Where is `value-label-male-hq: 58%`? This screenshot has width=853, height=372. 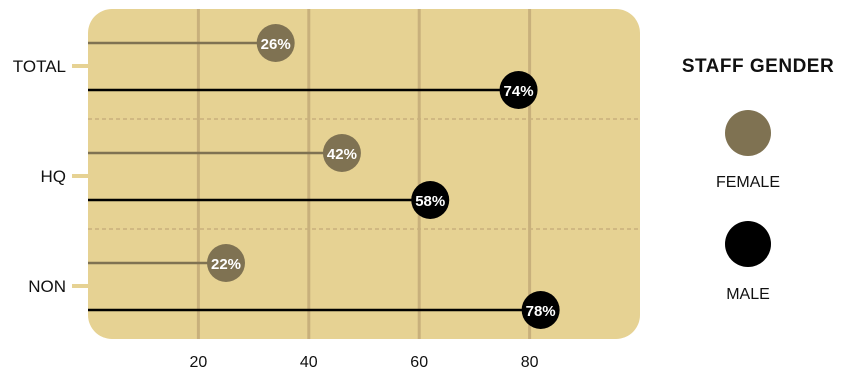 value-label-male-hq: 58% is located at coordinates (430, 201).